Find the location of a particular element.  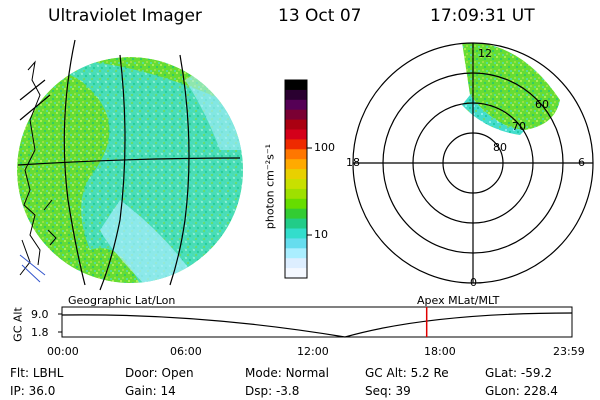

status-field: Door: Open is located at coordinates (159, 373).